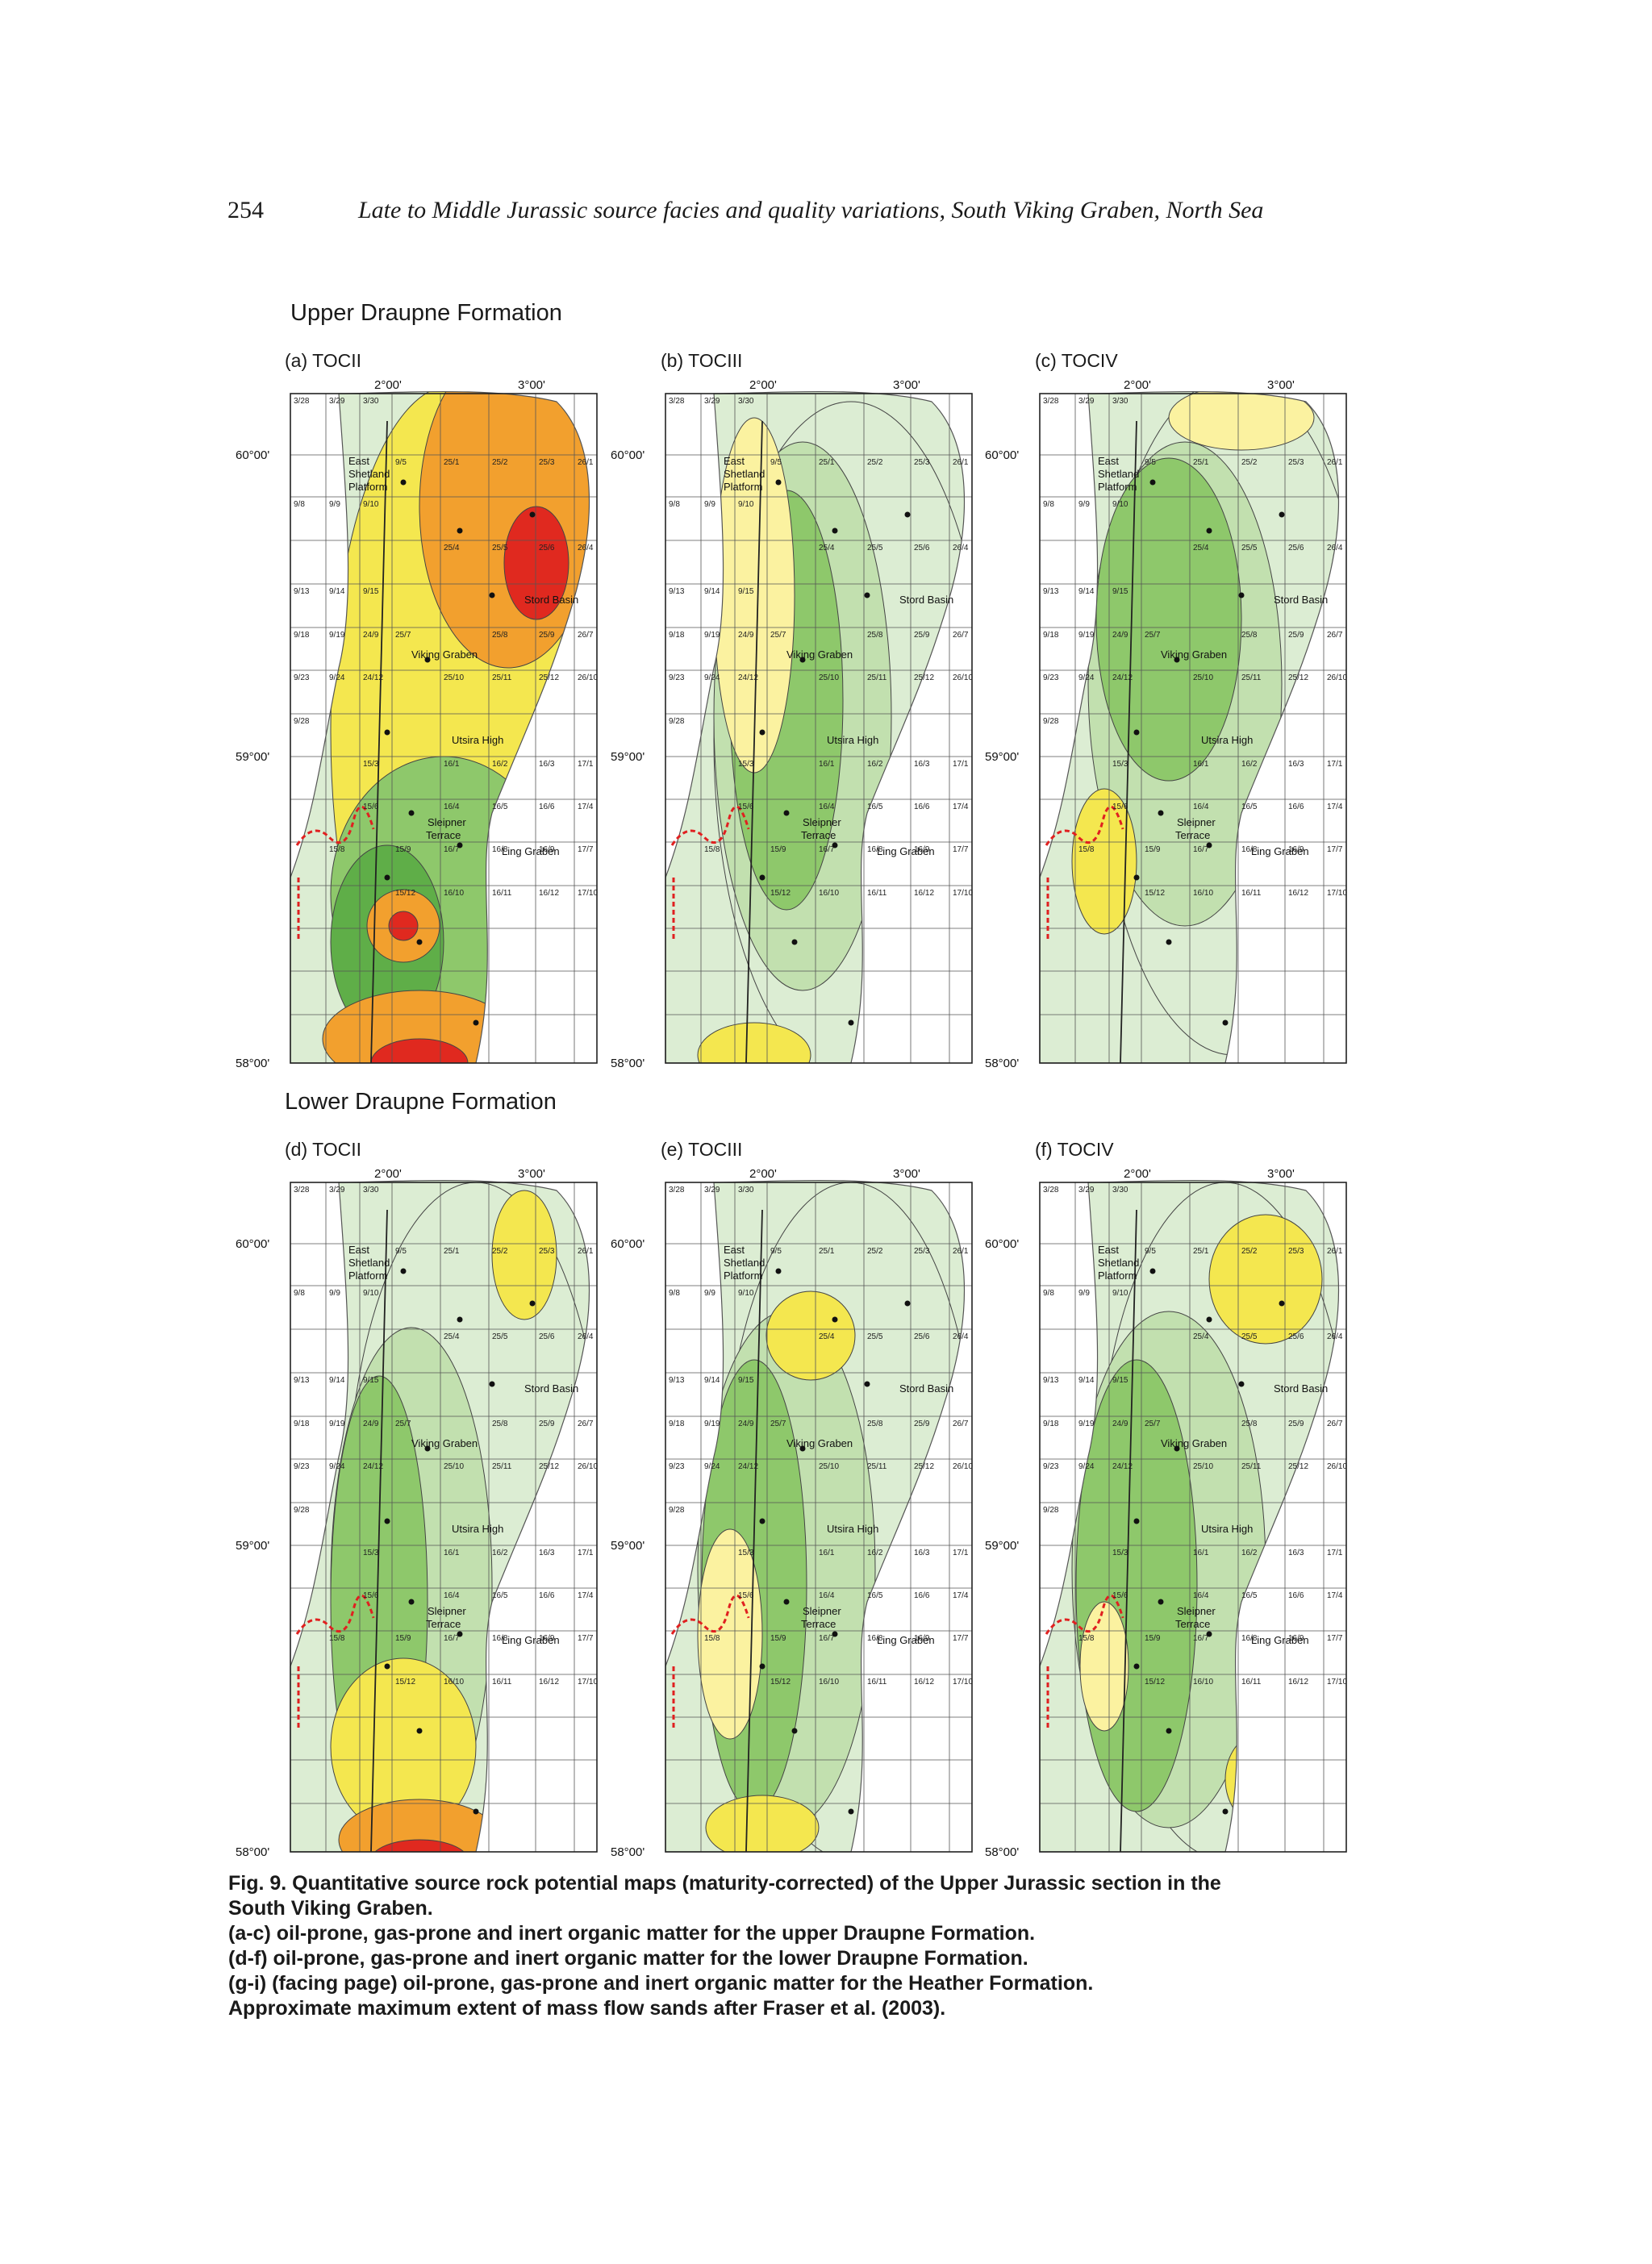 The image size is (1652, 2264). Describe the element at coordinates (358, 1250) in the screenshot. I see `region-label: East` at that location.